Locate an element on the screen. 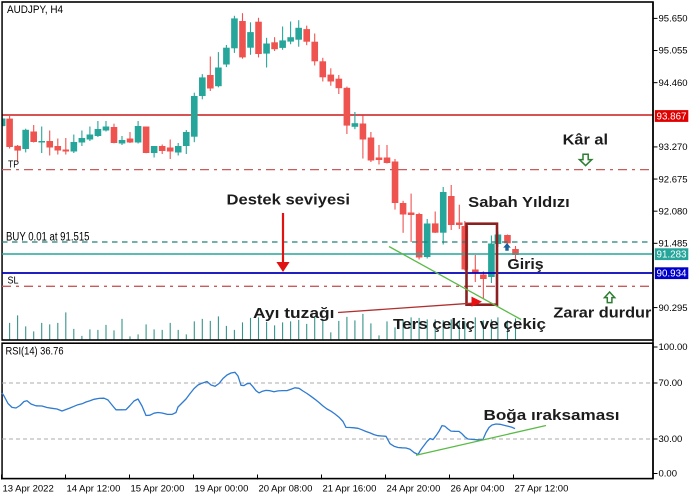  svg-text: 94.460 is located at coordinates (673, 83).